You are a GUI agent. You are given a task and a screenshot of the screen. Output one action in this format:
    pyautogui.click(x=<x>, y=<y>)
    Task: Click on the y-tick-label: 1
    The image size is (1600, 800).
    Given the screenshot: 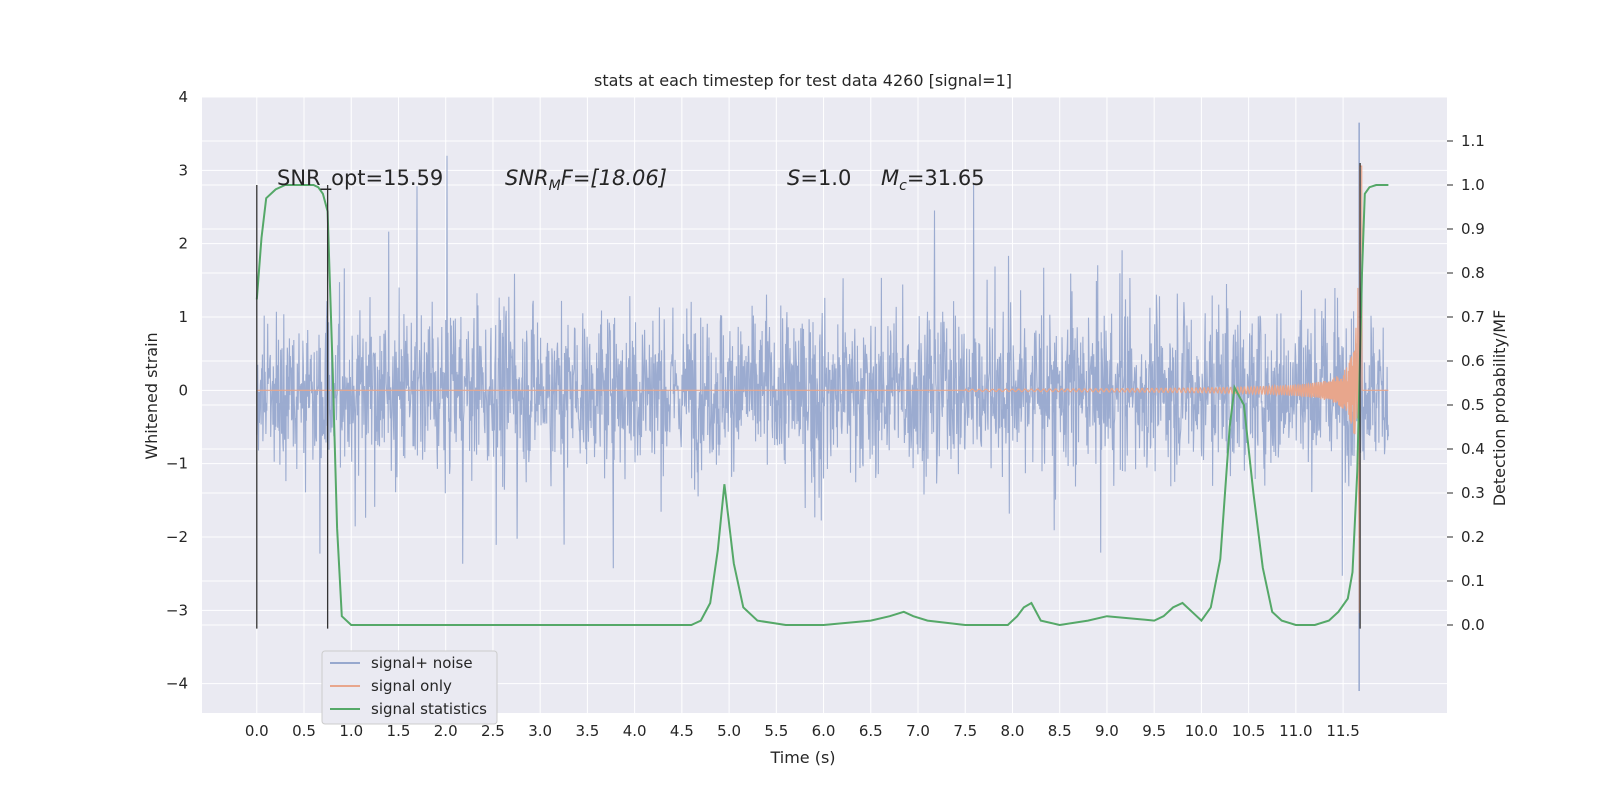 What is the action you would take?
    pyautogui.click(x=183, y=317)
    